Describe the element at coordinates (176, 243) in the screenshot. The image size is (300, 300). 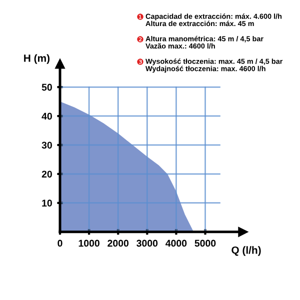
I see `x-tick-label: 4000` at that location.